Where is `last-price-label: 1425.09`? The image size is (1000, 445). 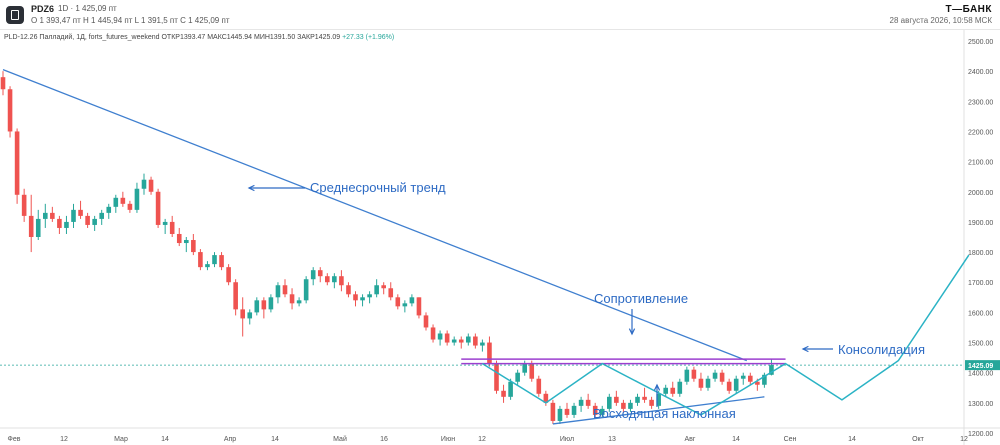 last-price-label: 1425.09 is located at coordinates (980, 366).